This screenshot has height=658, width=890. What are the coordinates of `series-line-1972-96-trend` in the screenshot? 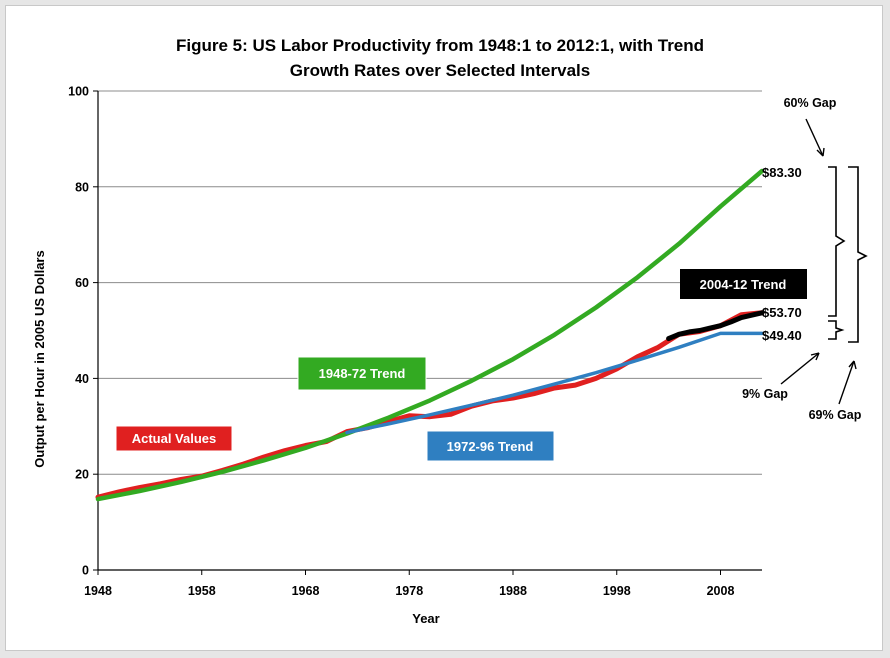 It's located at (554, 383).